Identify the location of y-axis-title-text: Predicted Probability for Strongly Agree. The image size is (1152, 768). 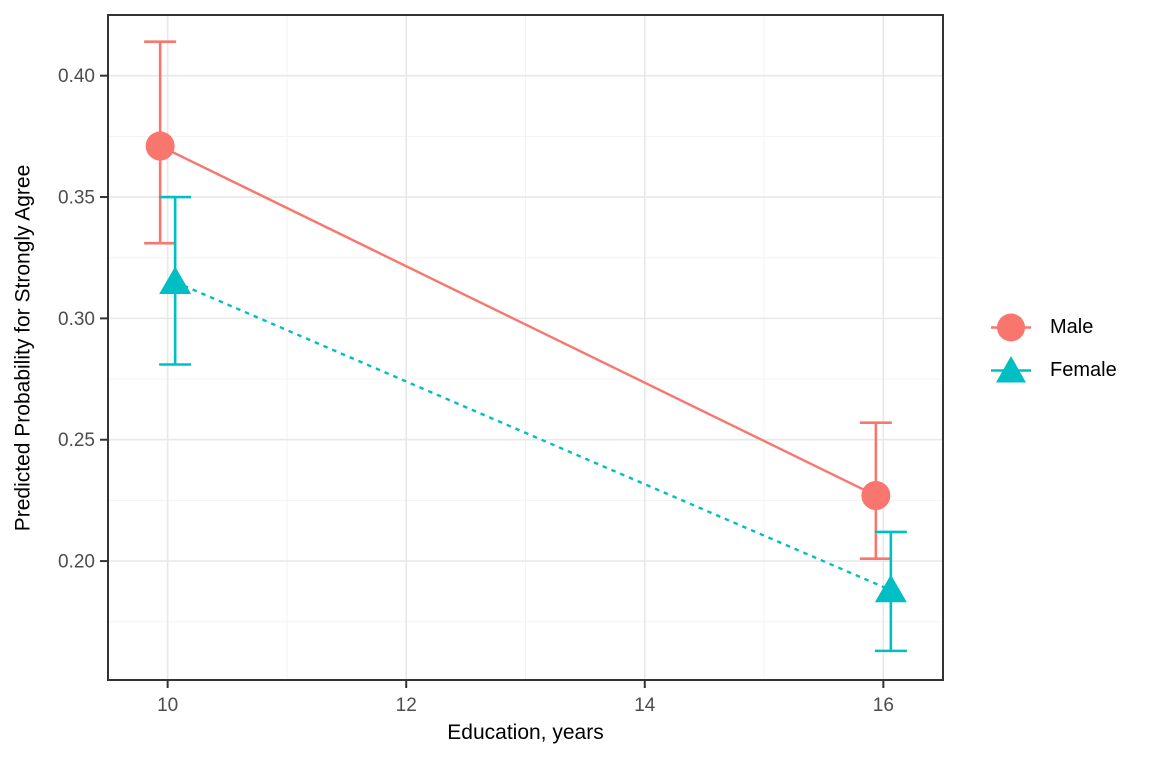
(22, 347).